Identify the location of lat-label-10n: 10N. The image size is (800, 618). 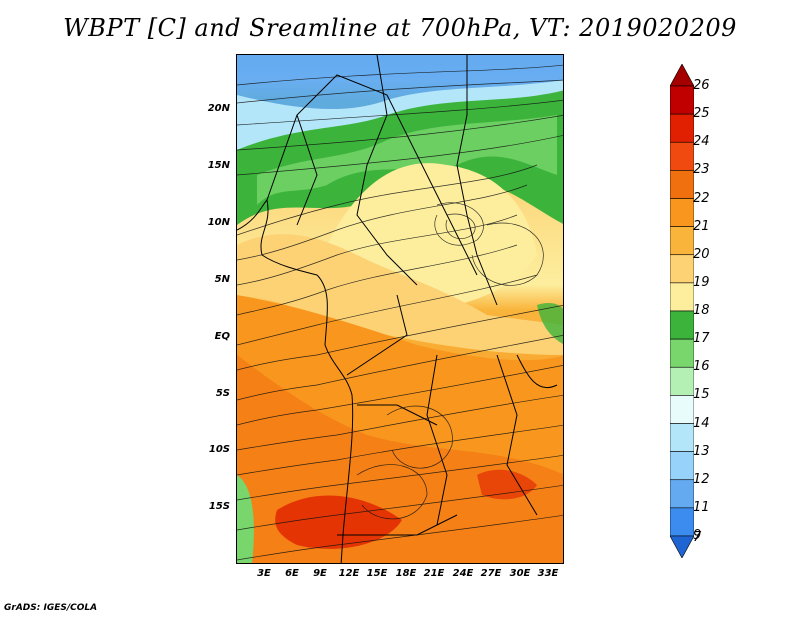
(218, 222).